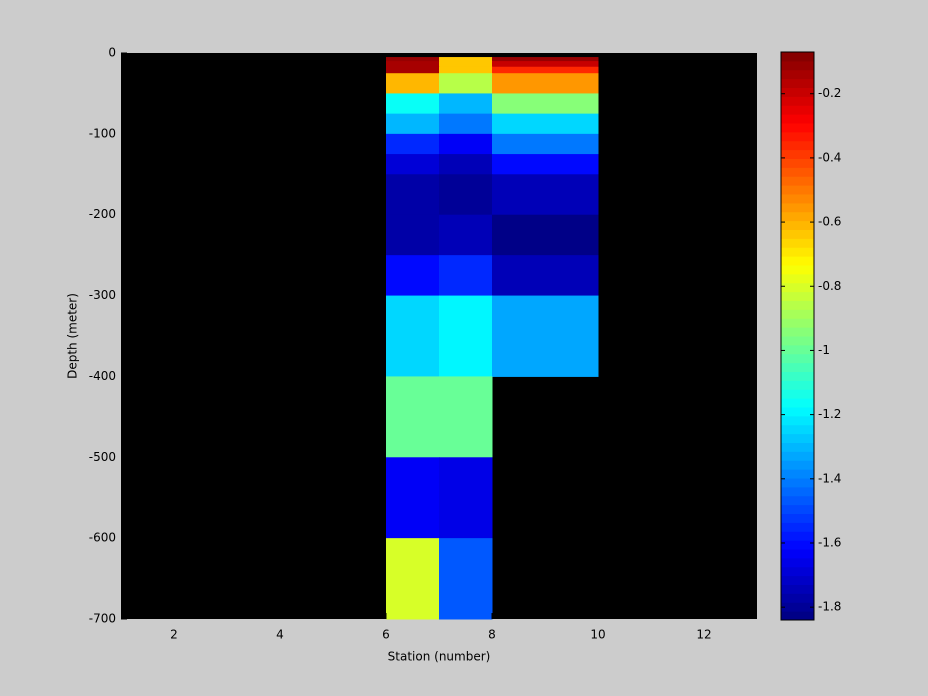 The width and height of the screenshot is (928, 696). What do you see at coordinates (829, 542) in the screenshot?
I see `colorbar-tick-label: -1.6` at bounding box center [829, 542].